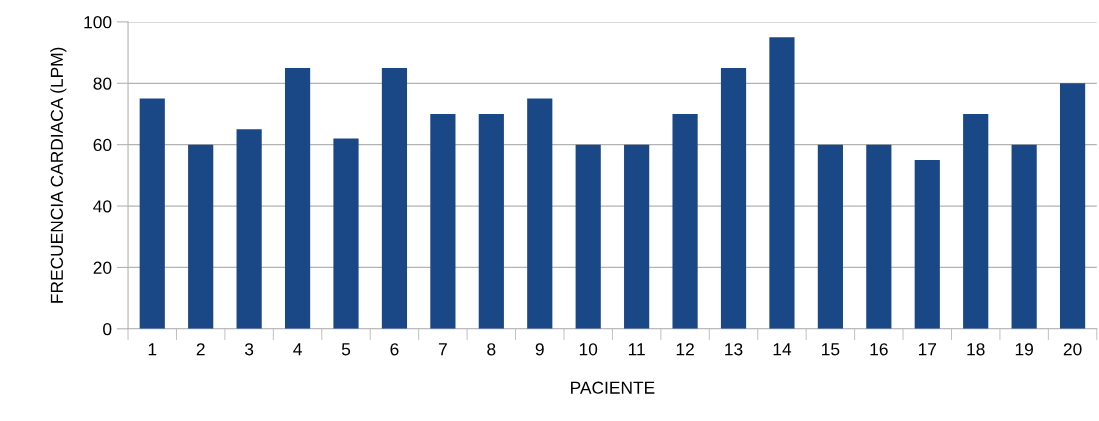 The height and width of the screenshot is (421, 1099). I want to click on y-tick-label: 0, so click(107, 329).